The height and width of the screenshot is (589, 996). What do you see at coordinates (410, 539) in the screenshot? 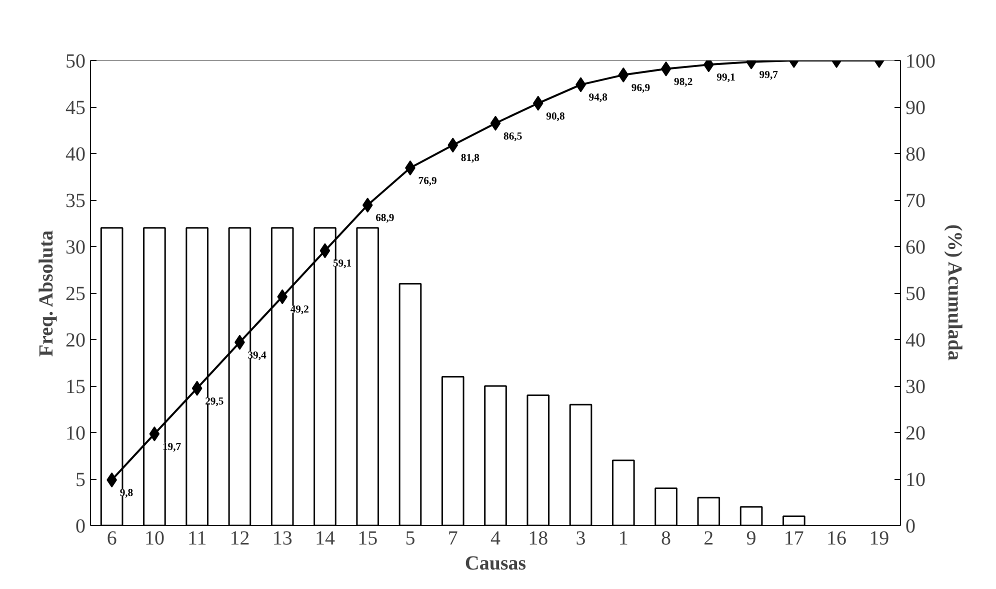
I see `x-tick-label: 5` at bounding box center [410, 539].